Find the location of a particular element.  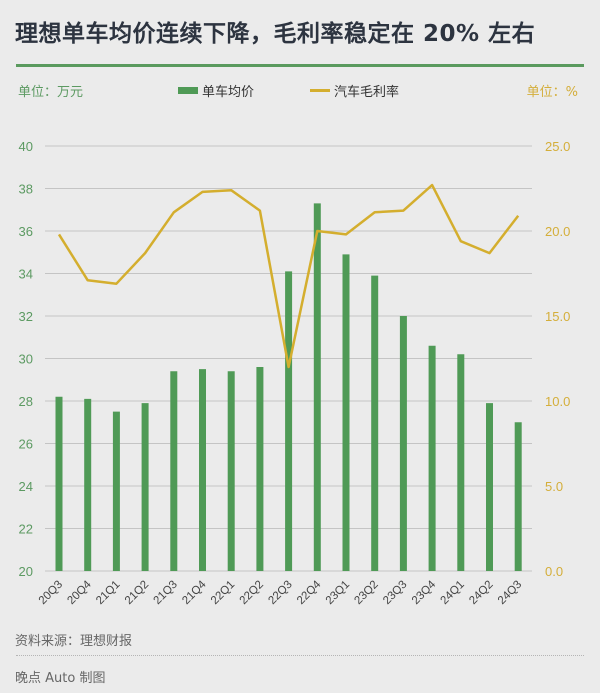

left-axis-tick-label: 24 is located at coordinates (26, 486).